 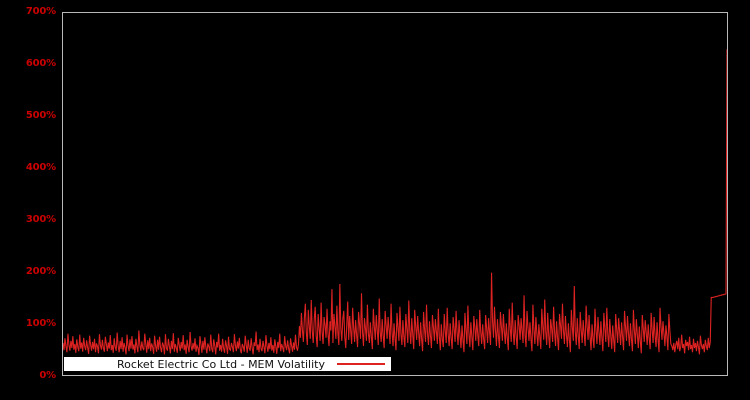 What do you see at coordinates (361, 364) in the screenshot?
I see `legend-line-sample-icon` at bounding box center [361, 364].